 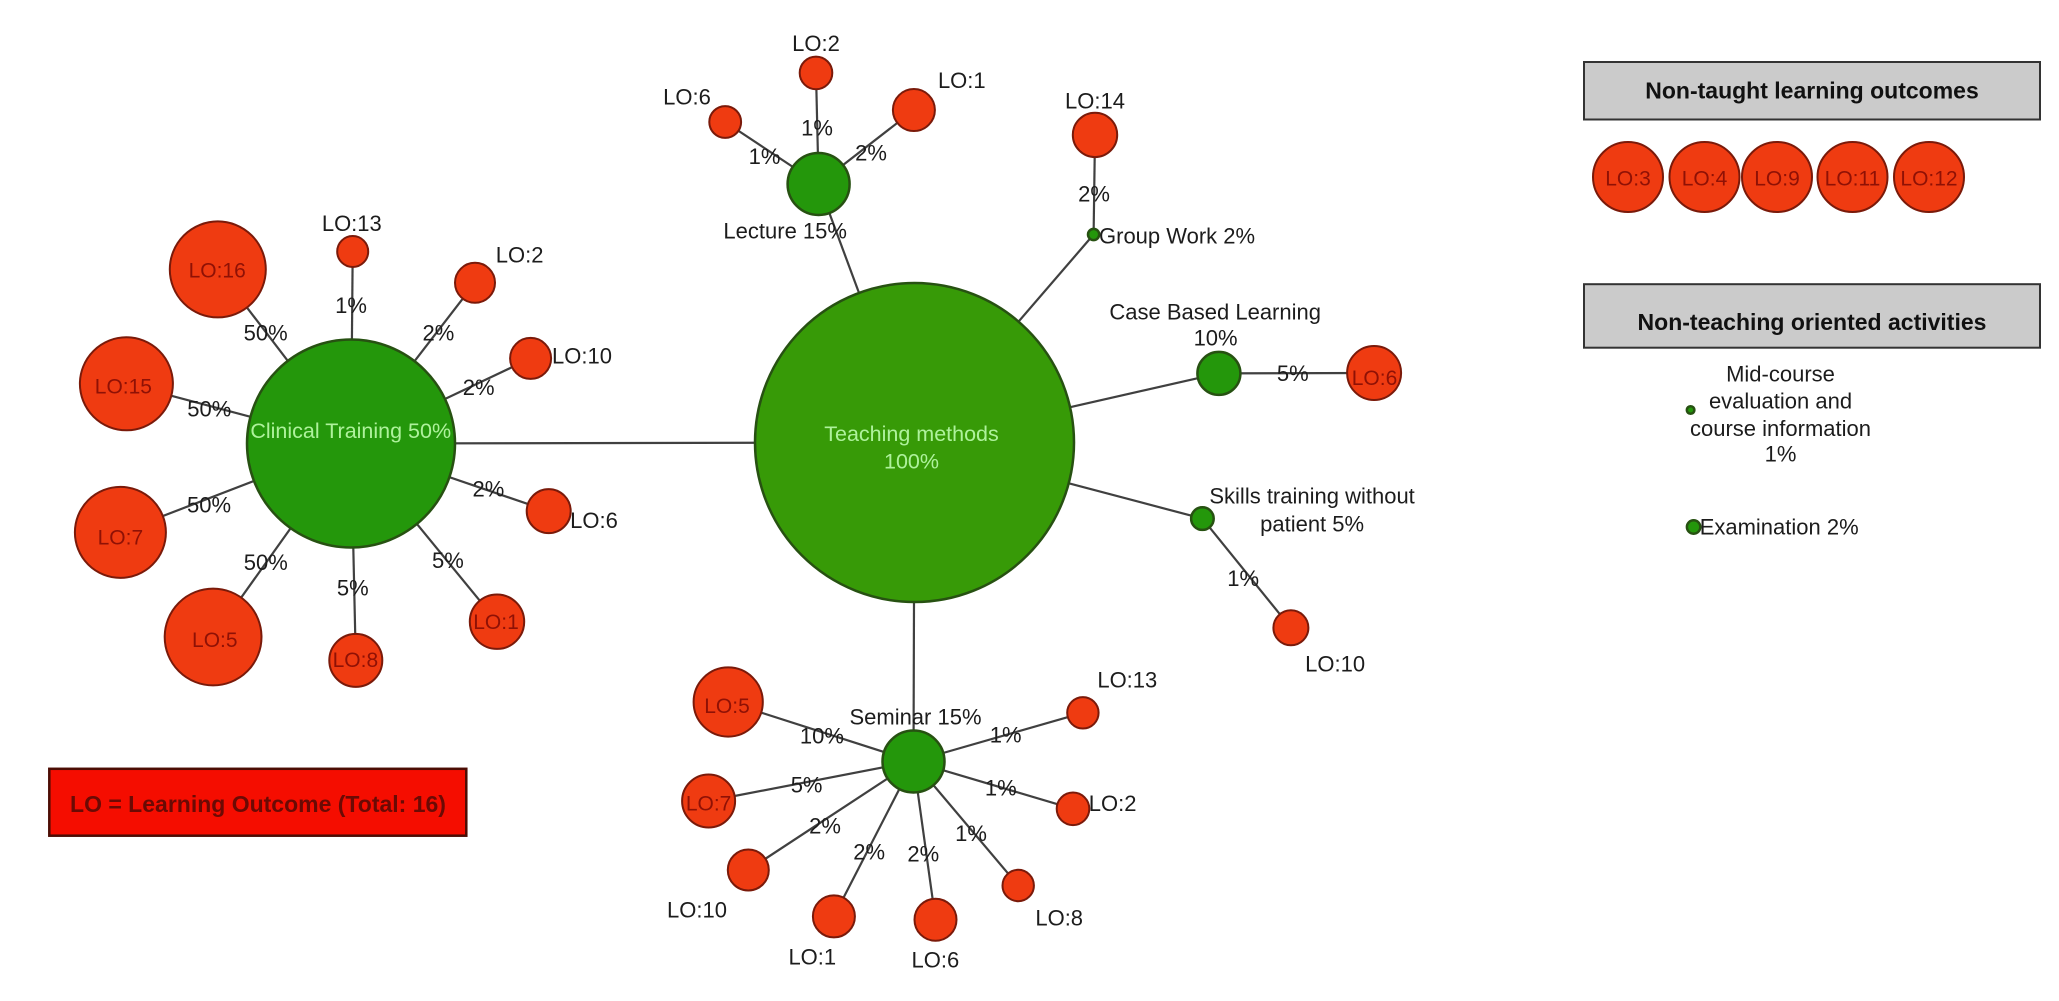 What do you see at coordinates (350, 431) in the screenshot?
I see `svg-text: Clinical Training 50%` at bounding box center [350, 431].